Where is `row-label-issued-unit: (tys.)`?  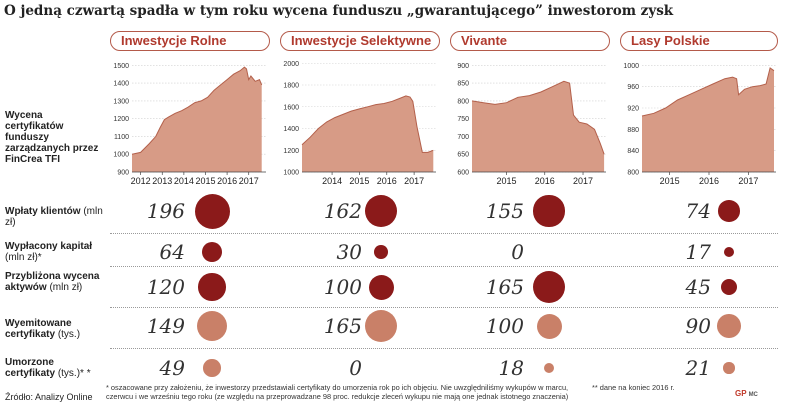
row-label-issued-unit: (tys.) is located at coordinates (69, 334).